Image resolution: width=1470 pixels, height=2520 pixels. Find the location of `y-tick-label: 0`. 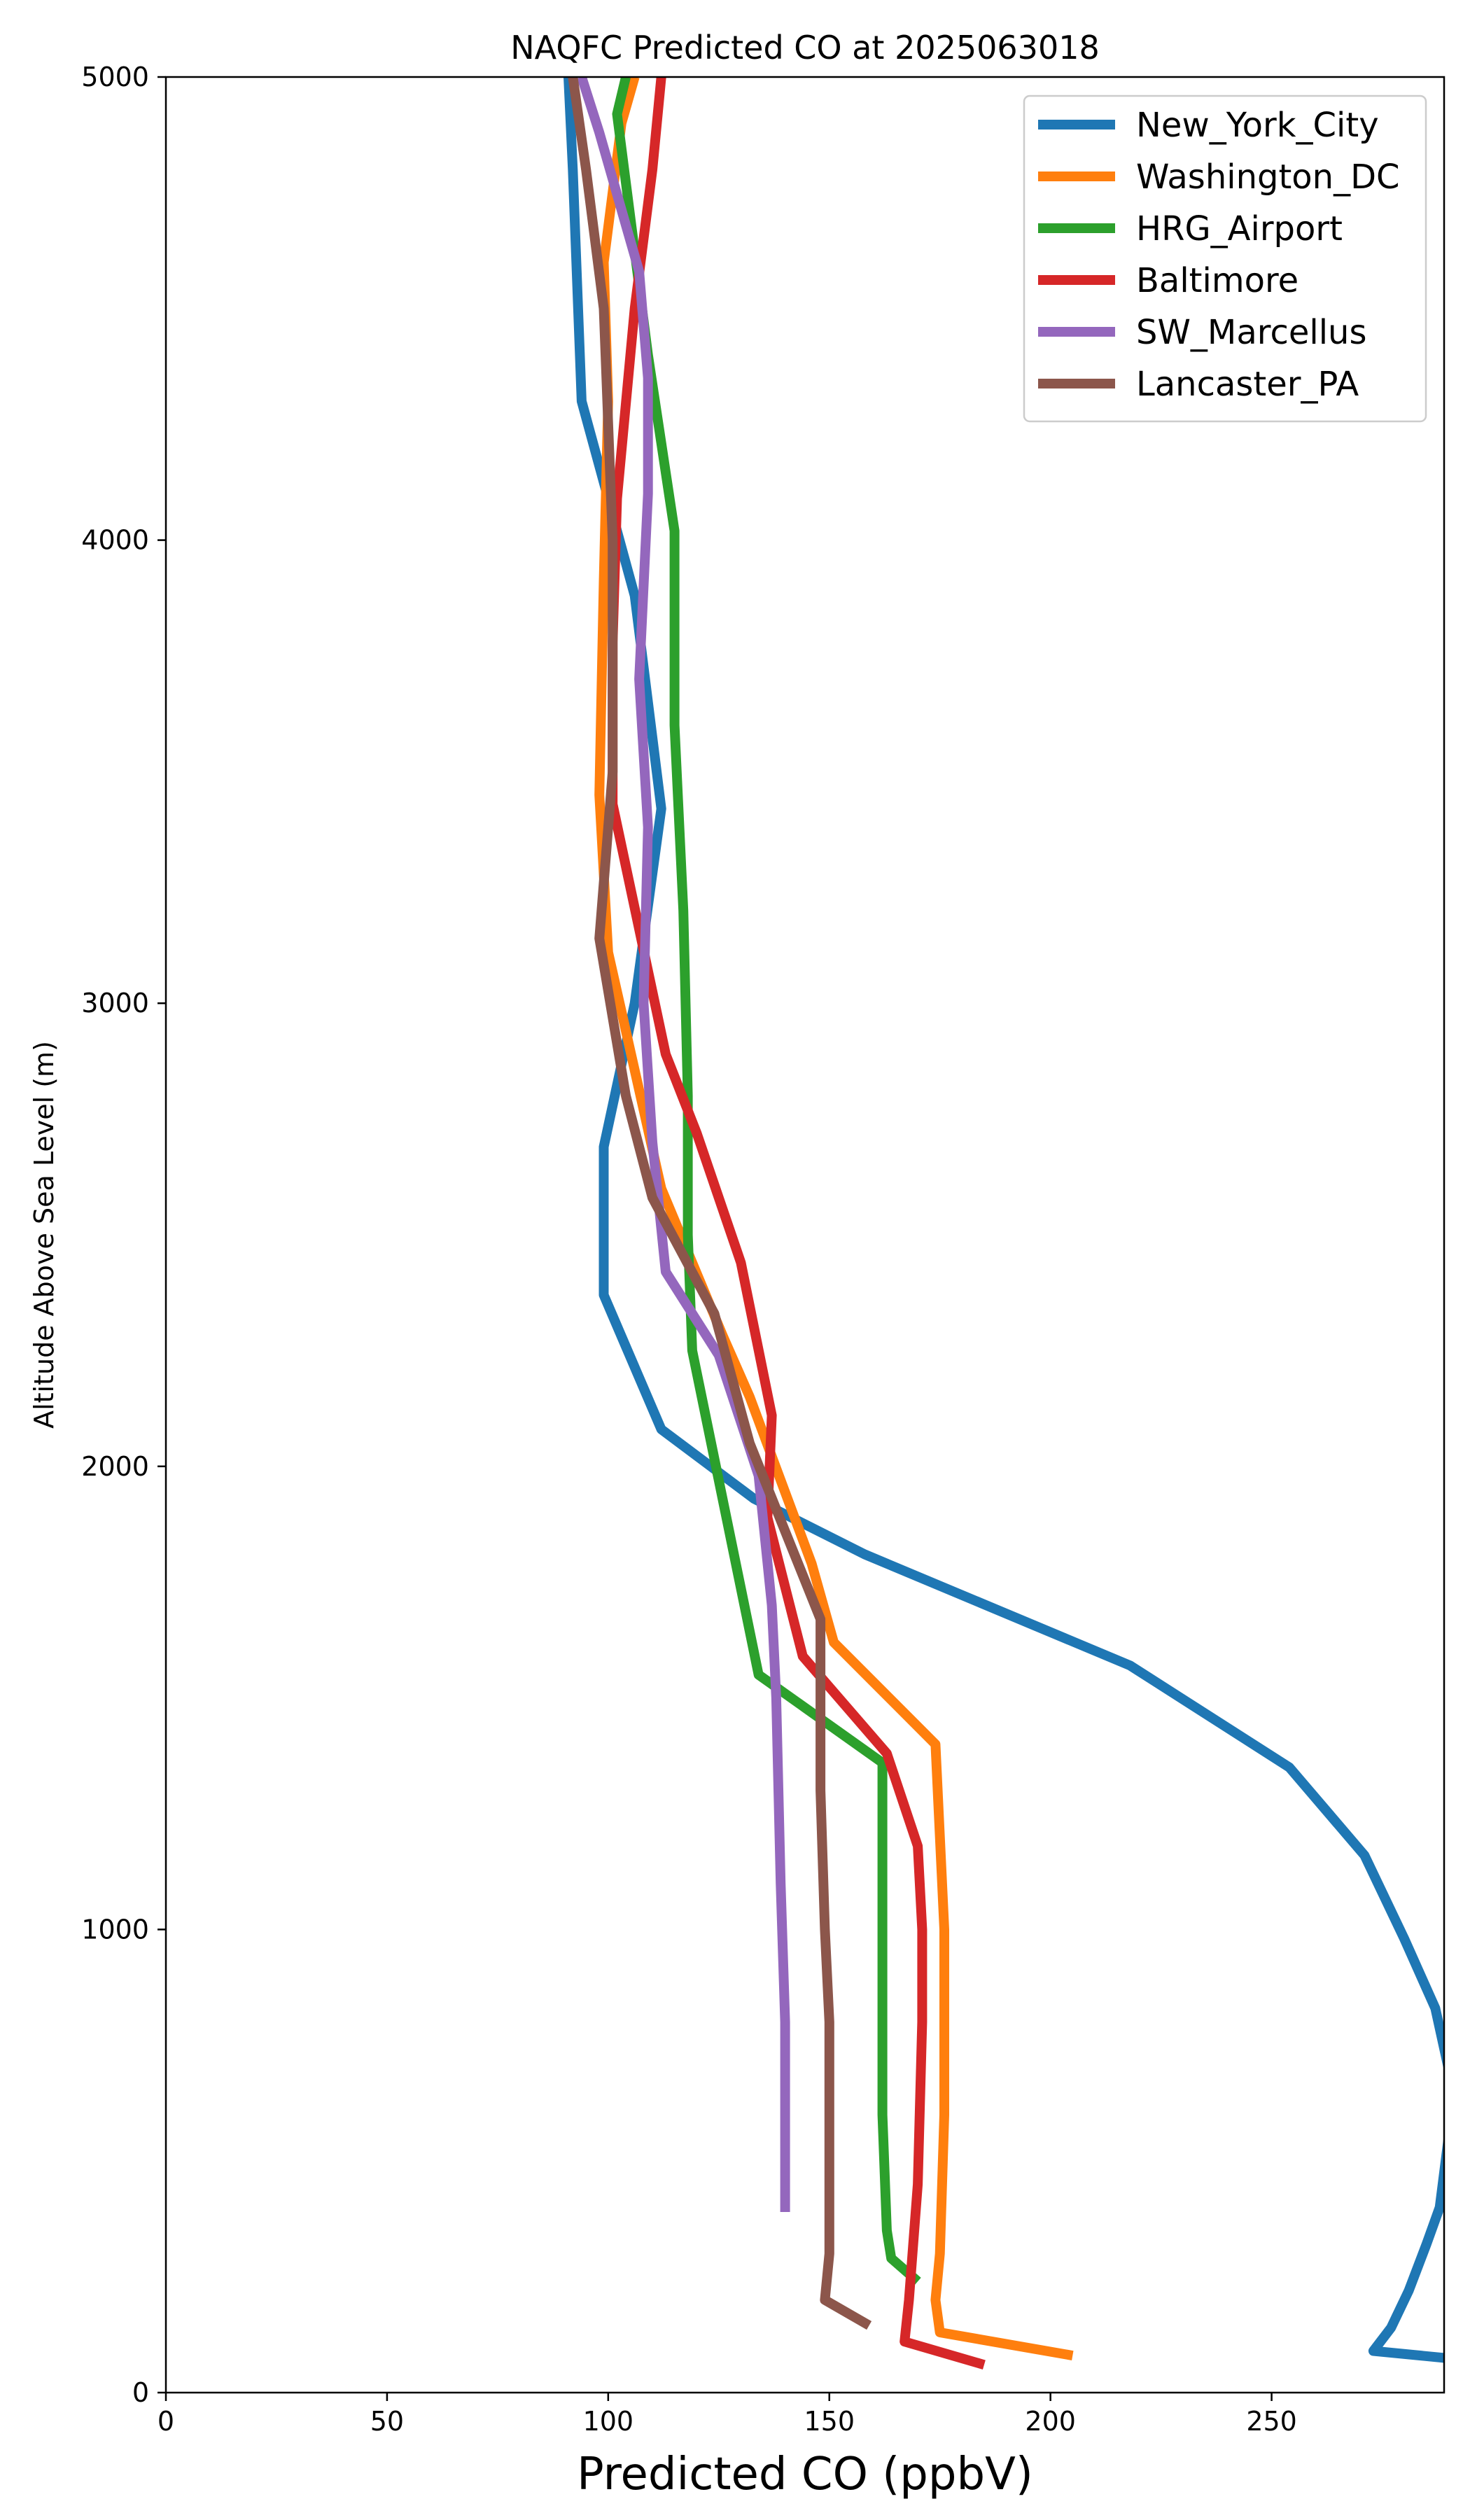

y-tick-label: 0 is located at coordinates (140, 2392).